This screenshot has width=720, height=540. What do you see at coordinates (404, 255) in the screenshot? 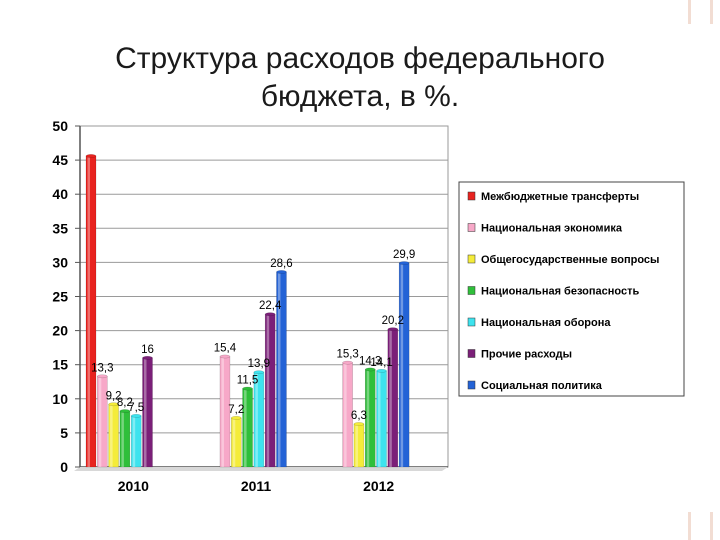
I see `data-label: 29,9` at bounding box center [404, 255].